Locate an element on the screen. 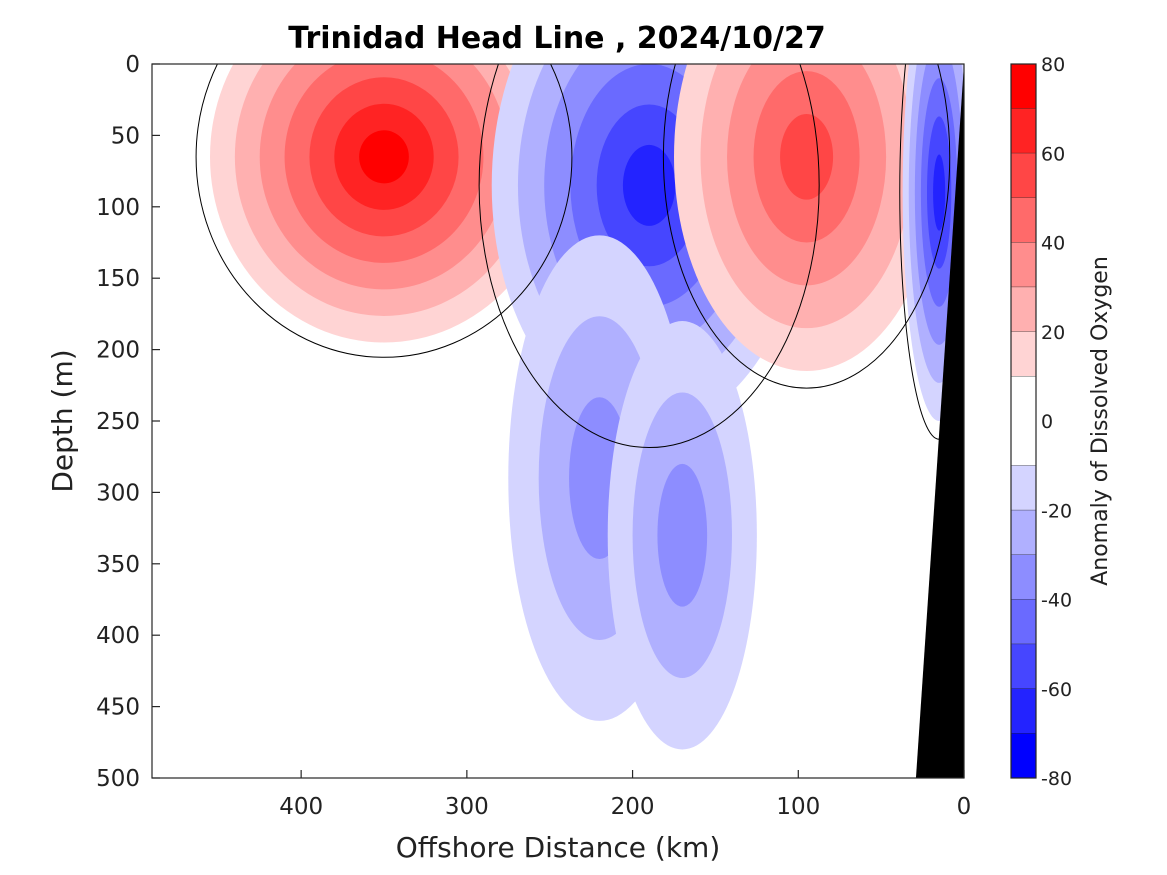  colorbar-tick-label: 20 is located at coordinates (1053, 333).